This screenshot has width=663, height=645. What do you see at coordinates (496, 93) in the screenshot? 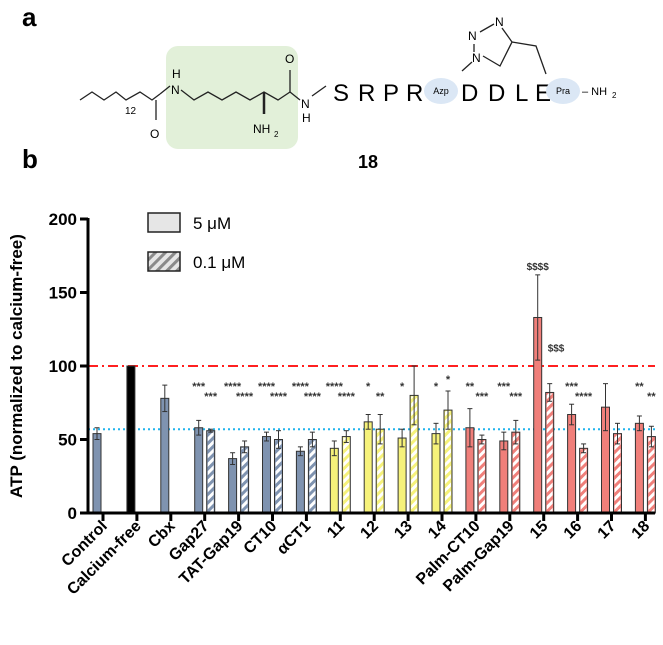
I see `residue-d2: D` at bounding box center [496, 93].